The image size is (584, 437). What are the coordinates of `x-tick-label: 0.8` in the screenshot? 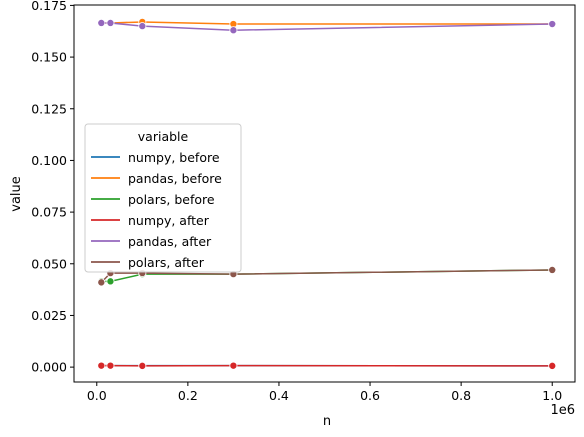 It's located at (461, 395).